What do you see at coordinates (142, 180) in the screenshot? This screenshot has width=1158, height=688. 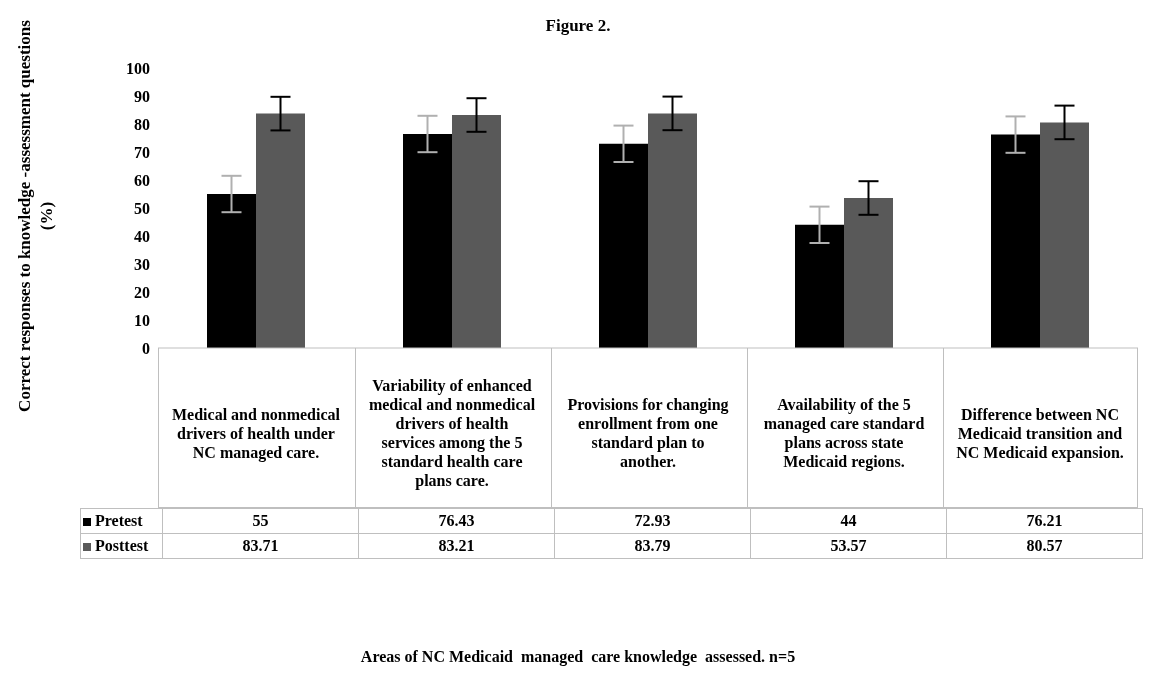 I see `y-tick-label: 60` at bounding box center [142, 180].